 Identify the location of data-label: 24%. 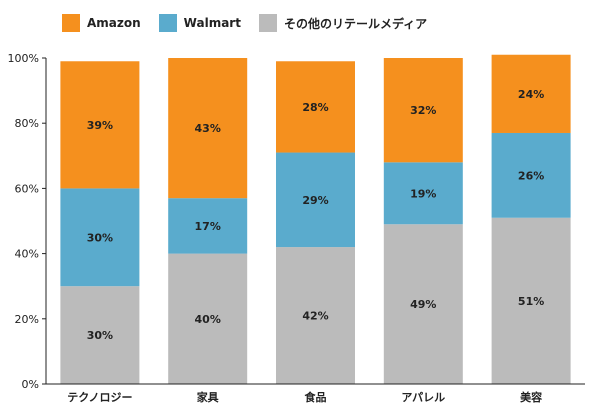
(531, 94).